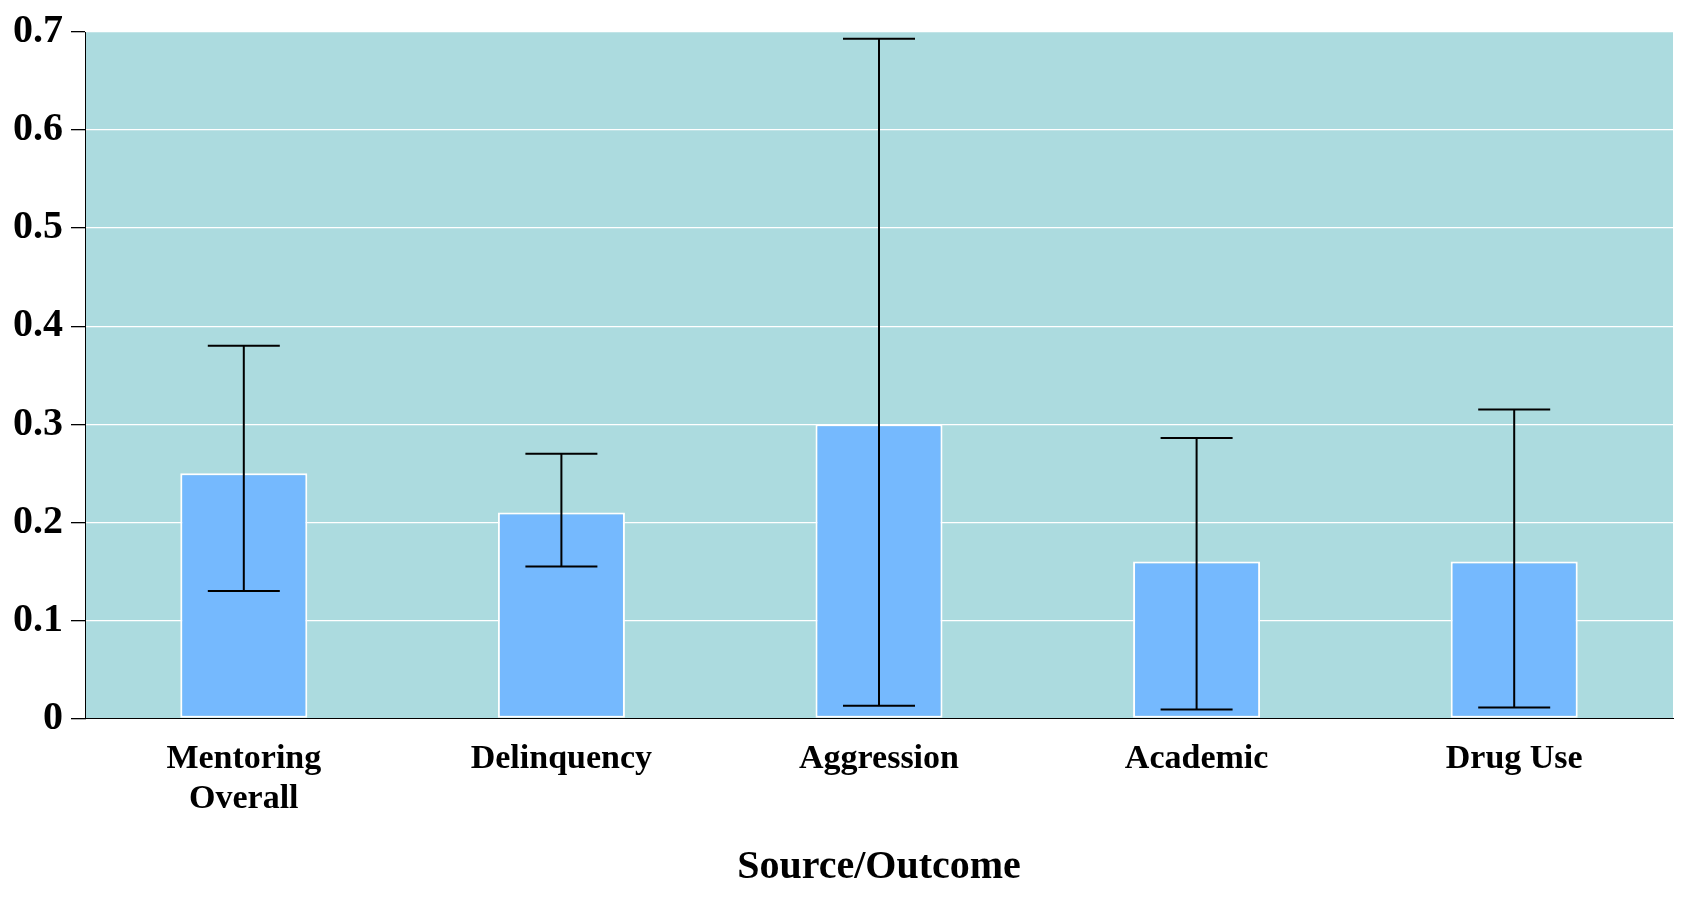  Describe the element at coordinates (38, 127) in the screenshot. I see `y-tick-label: 0.6` at that location.